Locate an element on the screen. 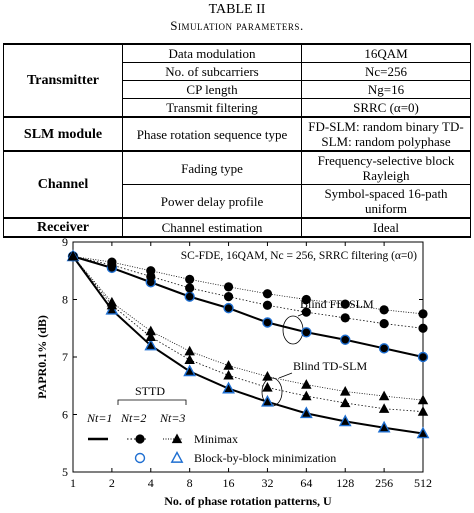 This screenshot has width=474, height=513. legend-bracket is located at coordinates (152, 402).